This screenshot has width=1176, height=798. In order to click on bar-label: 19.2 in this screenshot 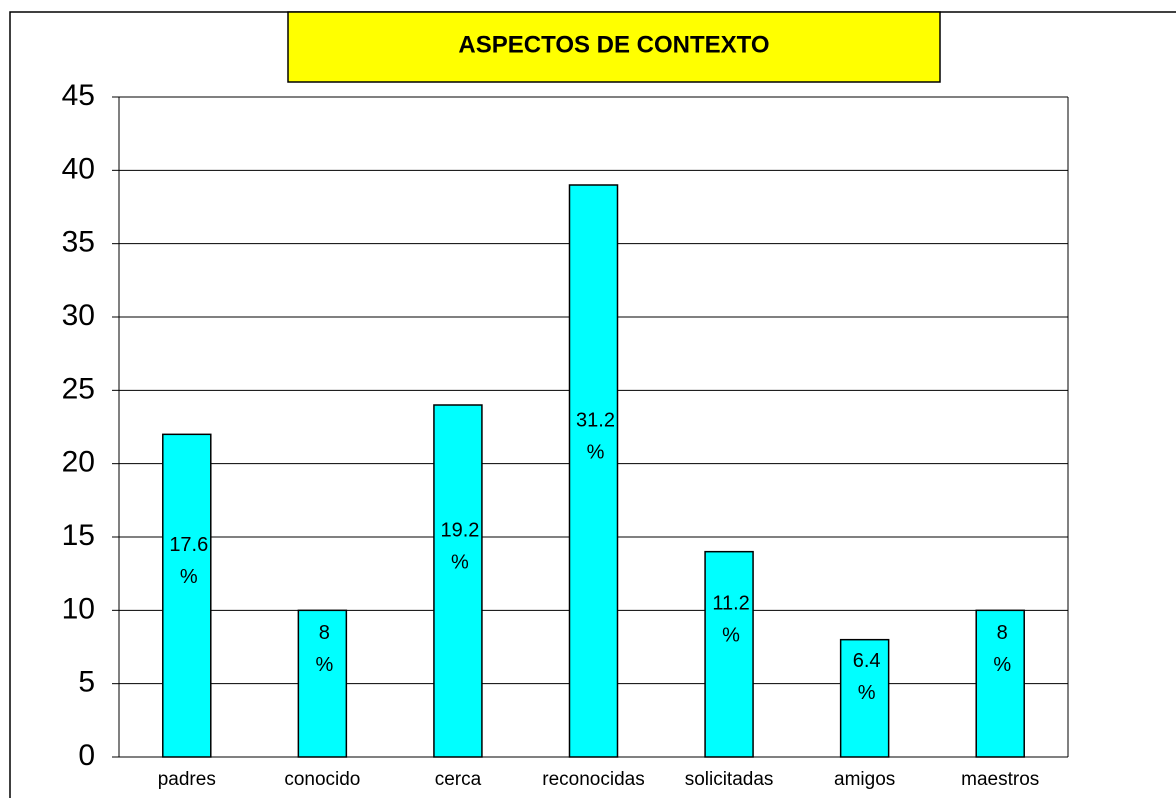, I will do `click(459, 530)`.